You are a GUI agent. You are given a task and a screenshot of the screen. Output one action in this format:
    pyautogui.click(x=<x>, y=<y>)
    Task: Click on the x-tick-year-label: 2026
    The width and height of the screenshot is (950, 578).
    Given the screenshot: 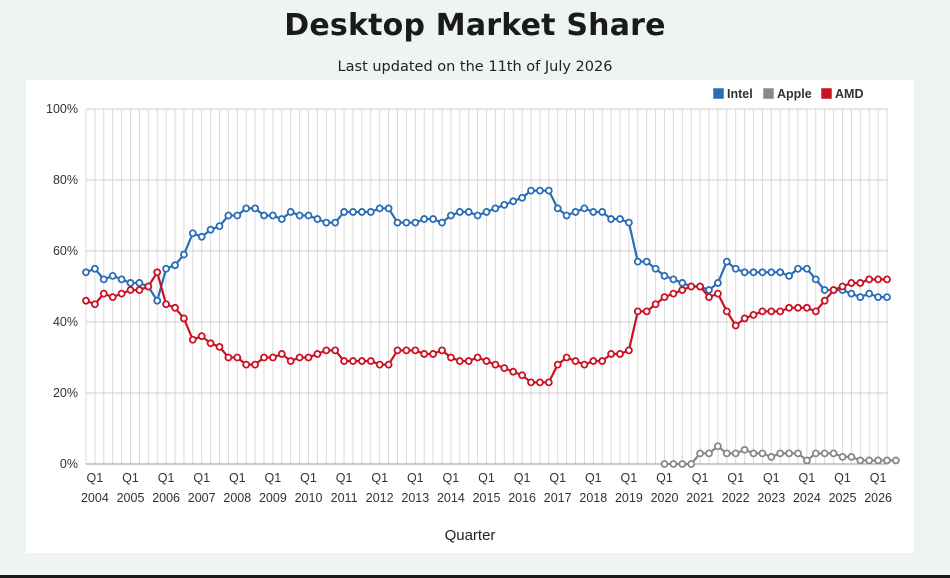 What is the action you would take?
    pyautogui.click(x=878, y=498)
    